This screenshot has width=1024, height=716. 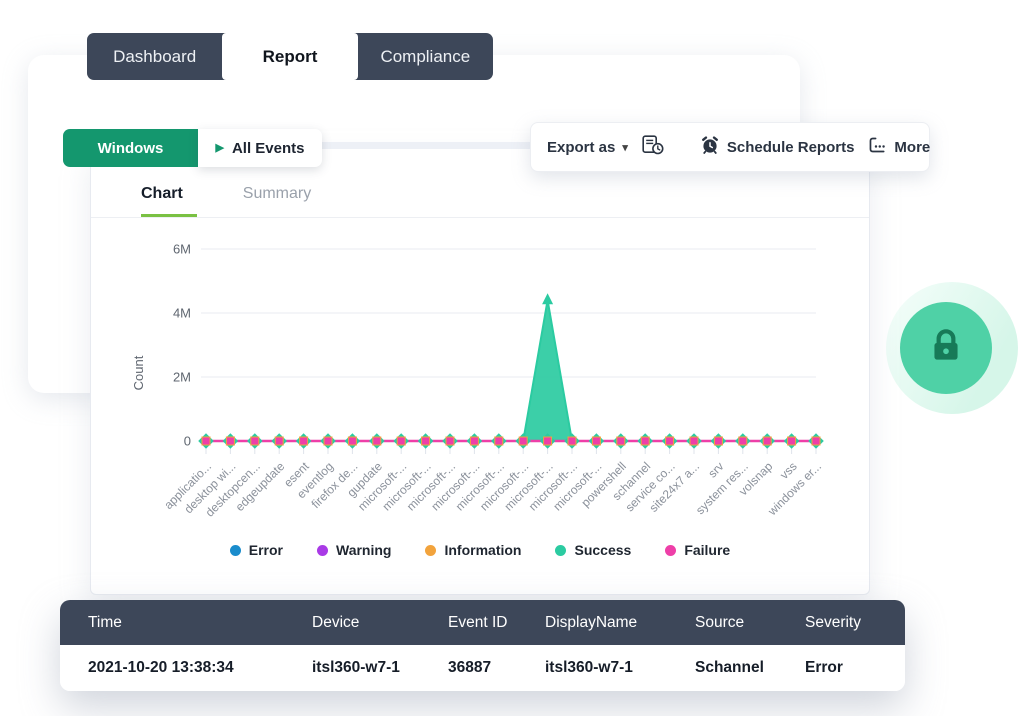 What do you see at coordinates (219, 147) in the screenshot?
I see `play-icon: ▶` at bounding box center [219, 147].